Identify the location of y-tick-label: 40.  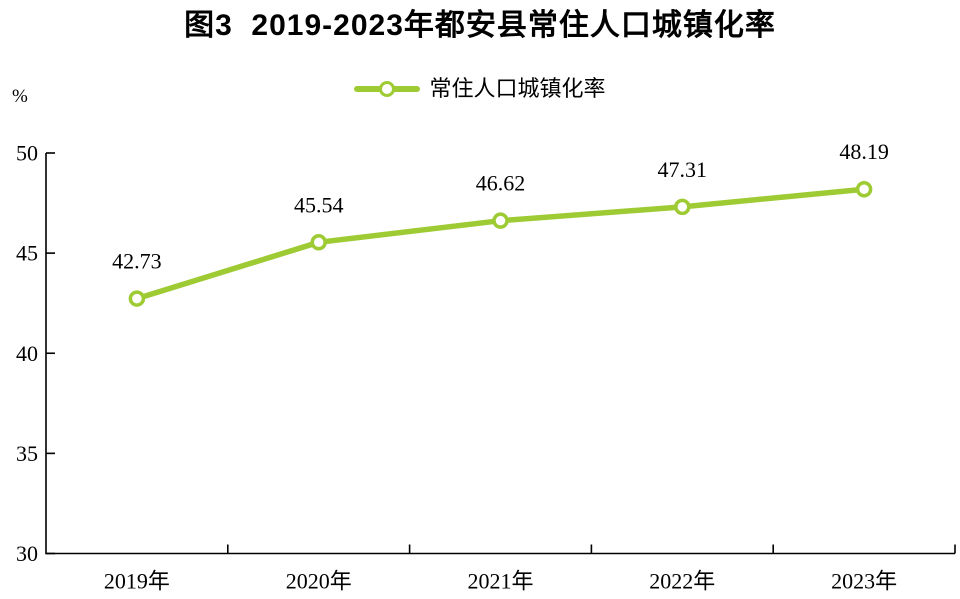
(27, 353).